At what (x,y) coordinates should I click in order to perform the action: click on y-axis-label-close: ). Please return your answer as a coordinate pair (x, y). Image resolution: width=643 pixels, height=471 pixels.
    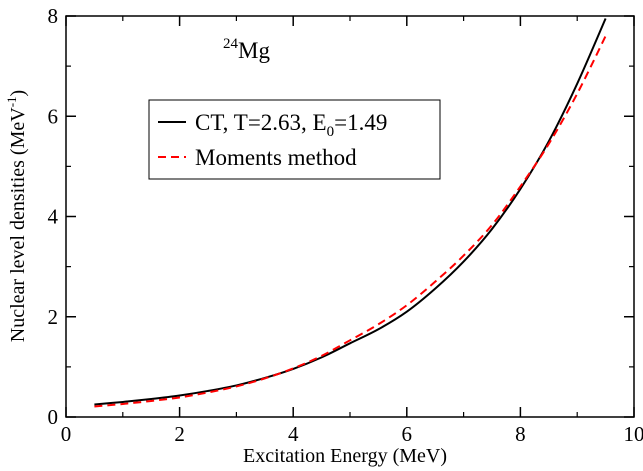
    Looking at the image, I should click on (18, 93).